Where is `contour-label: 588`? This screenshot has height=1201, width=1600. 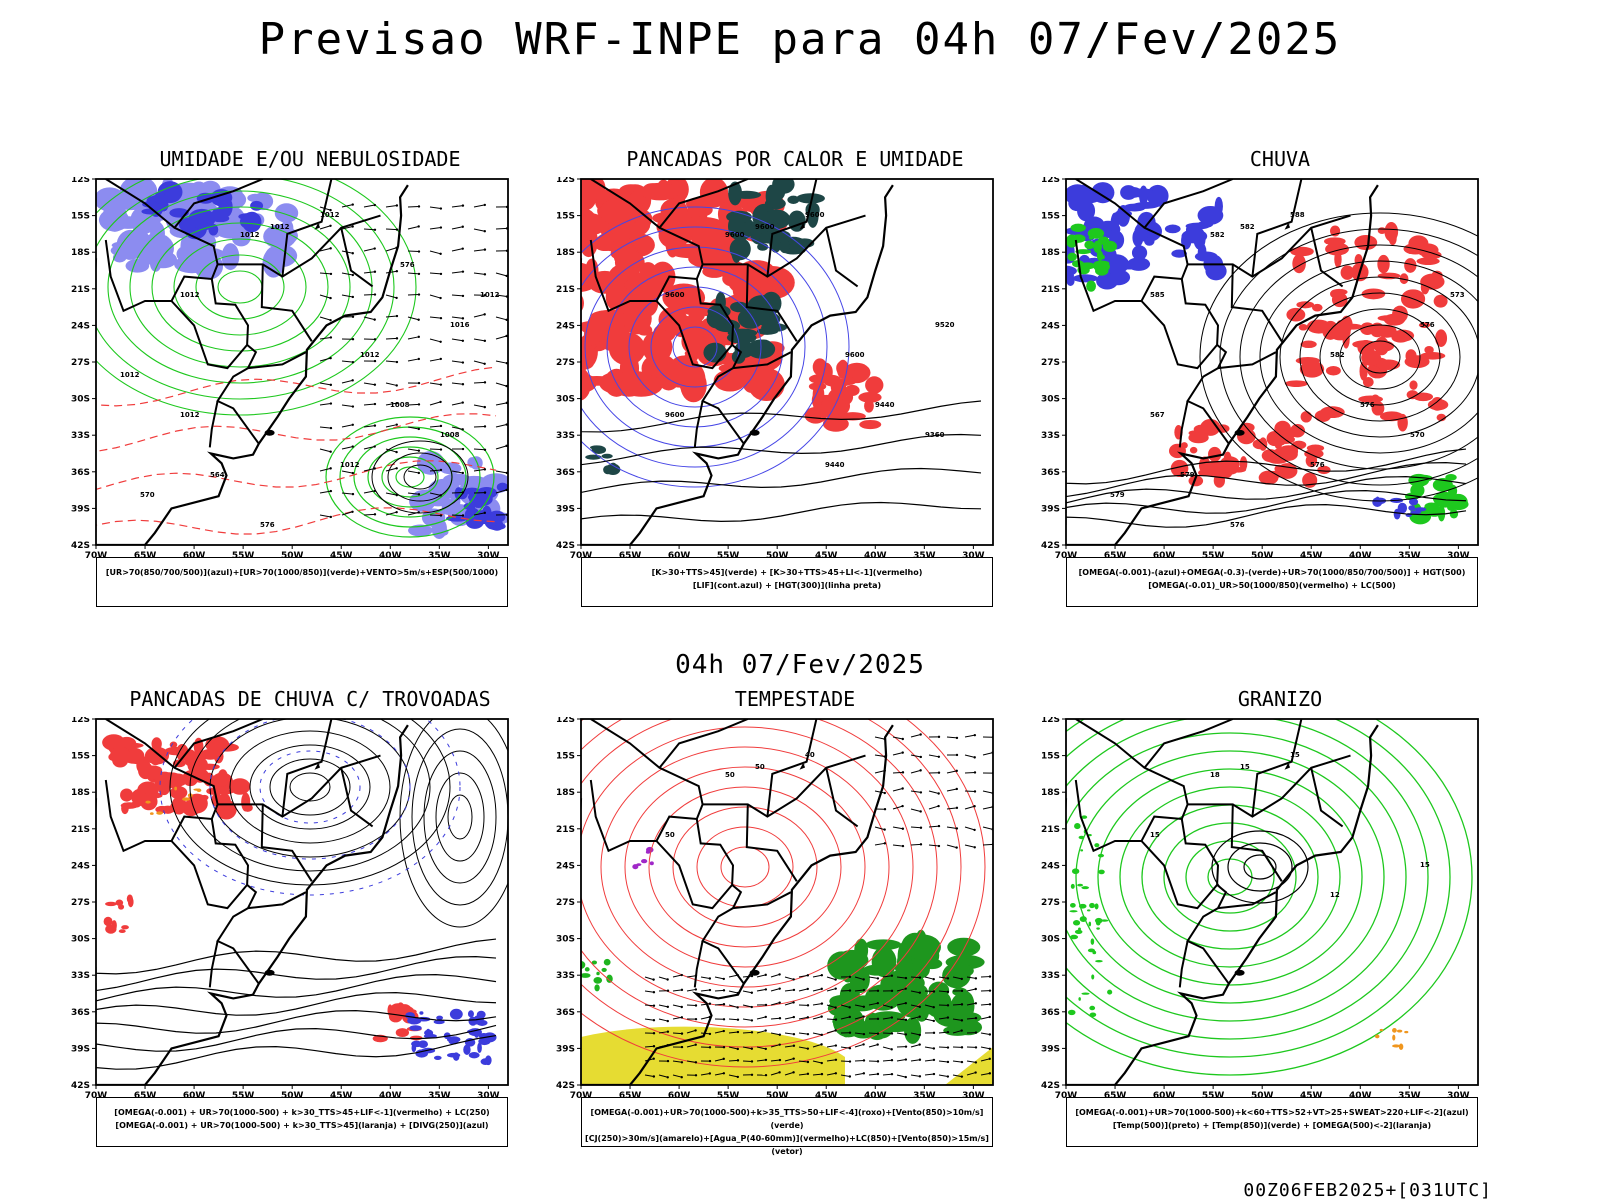
contour-label: 588 is located at coordinates (1297, 215).